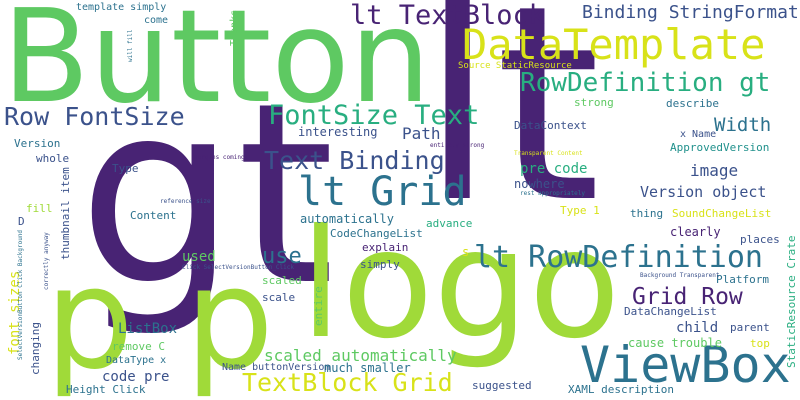 The width and height of the screenshot is (800, 400). What do you see at coordinates (37, 143) in the screenshot?
I see `word-version: Version` at bounding box center [37, 143].